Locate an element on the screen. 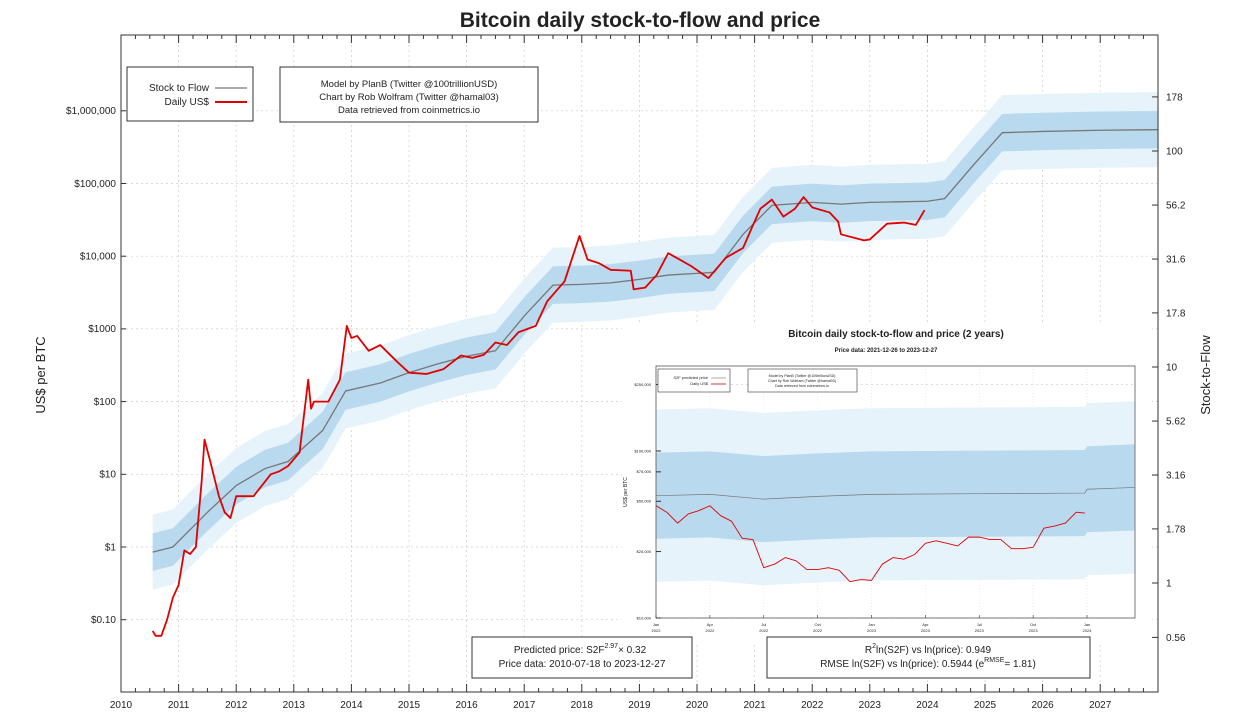 The width and height of the screenshot is (1254, 725). inset-lines is located at coordinates (895, 535).